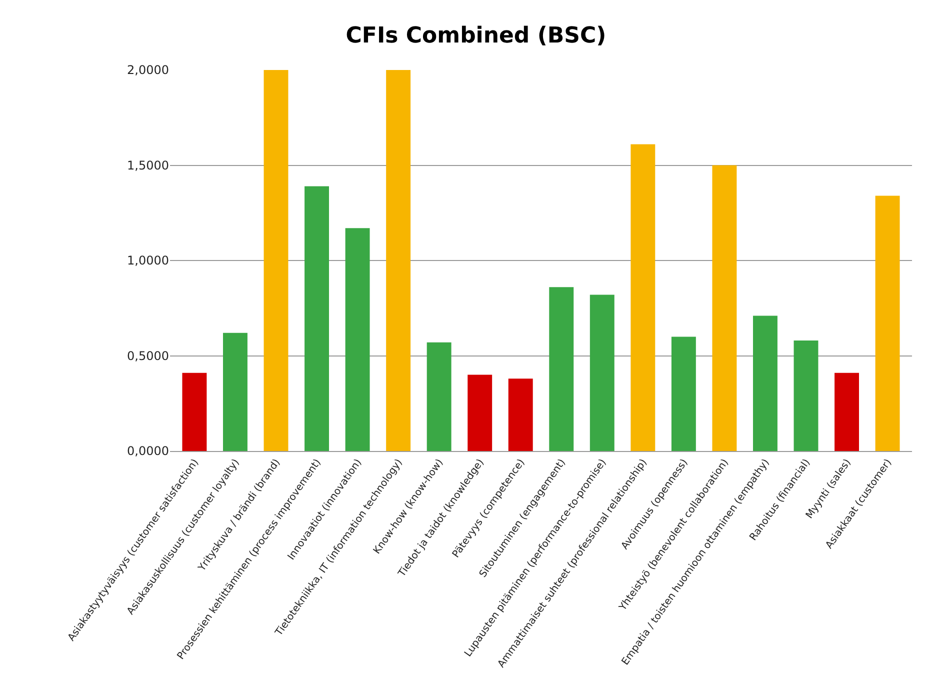 The image size is (952, 682). I want to click on y-tick-label: 1,0000, so click(148, 261).